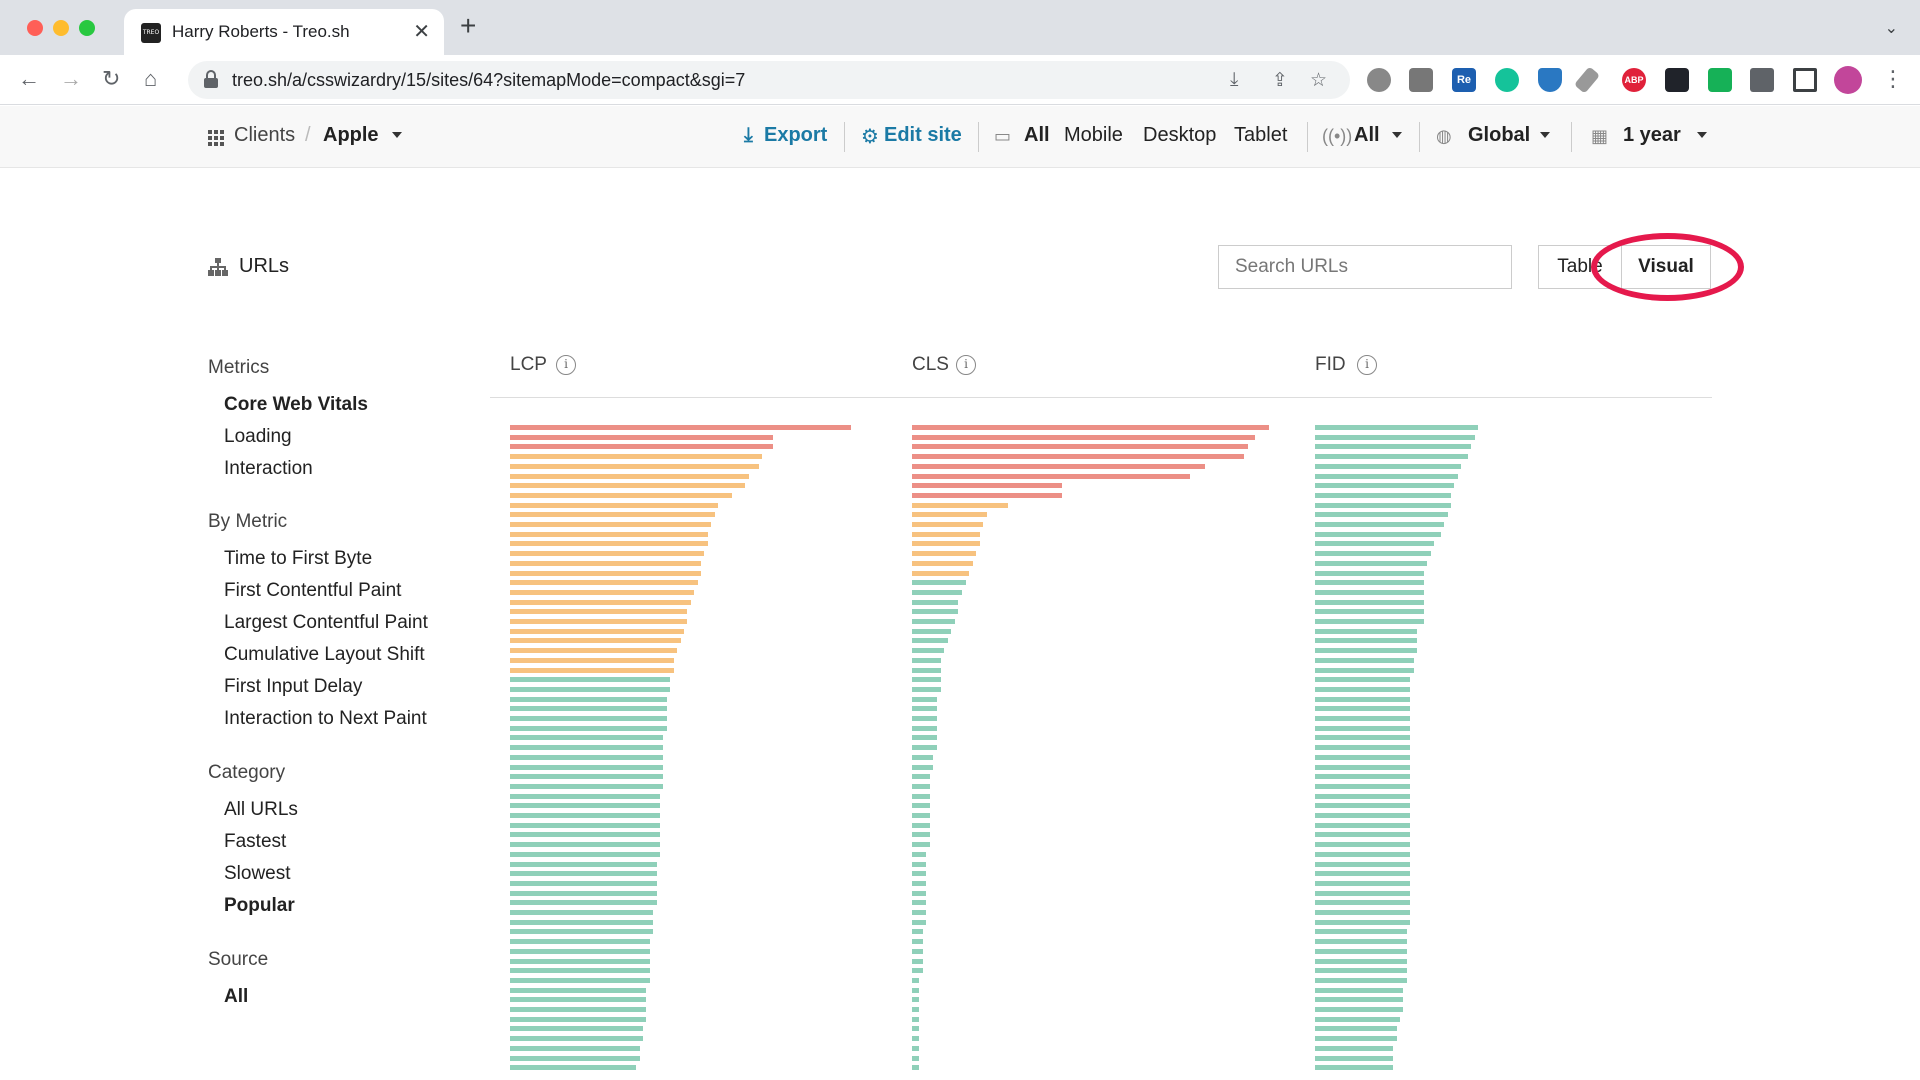  What do you see at coordinates (216, 138) in the screenshot?
I see `apps-grid-icon` at bounding box center [216, 138].